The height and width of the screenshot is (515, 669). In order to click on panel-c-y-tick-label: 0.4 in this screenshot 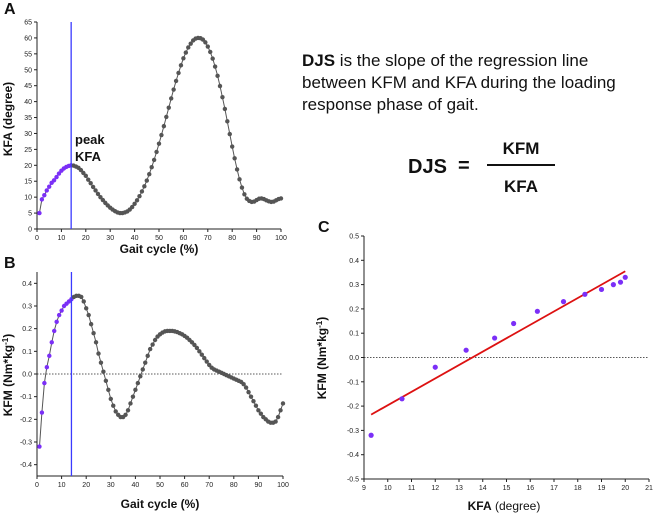, I will do `click(354, 261)`.